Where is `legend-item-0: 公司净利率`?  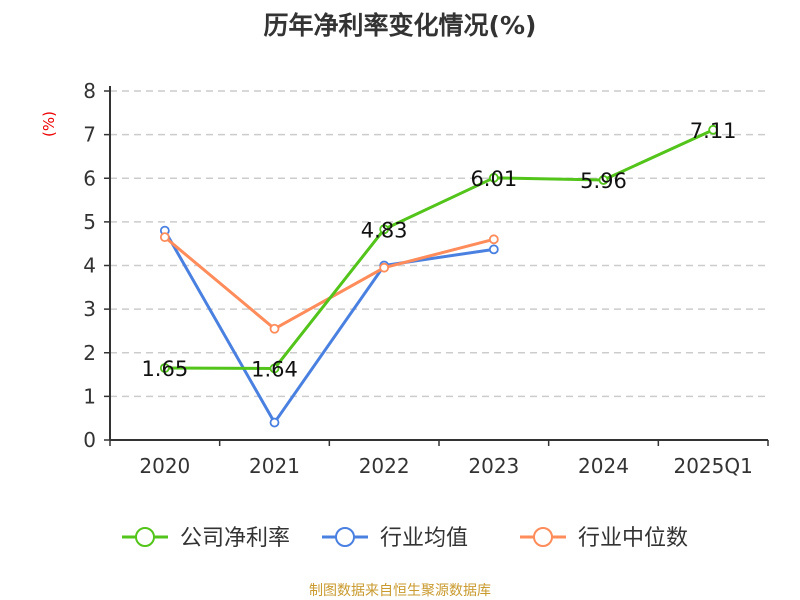
legend-item-0: 公司净利率 is located at coordinates (206, 538).